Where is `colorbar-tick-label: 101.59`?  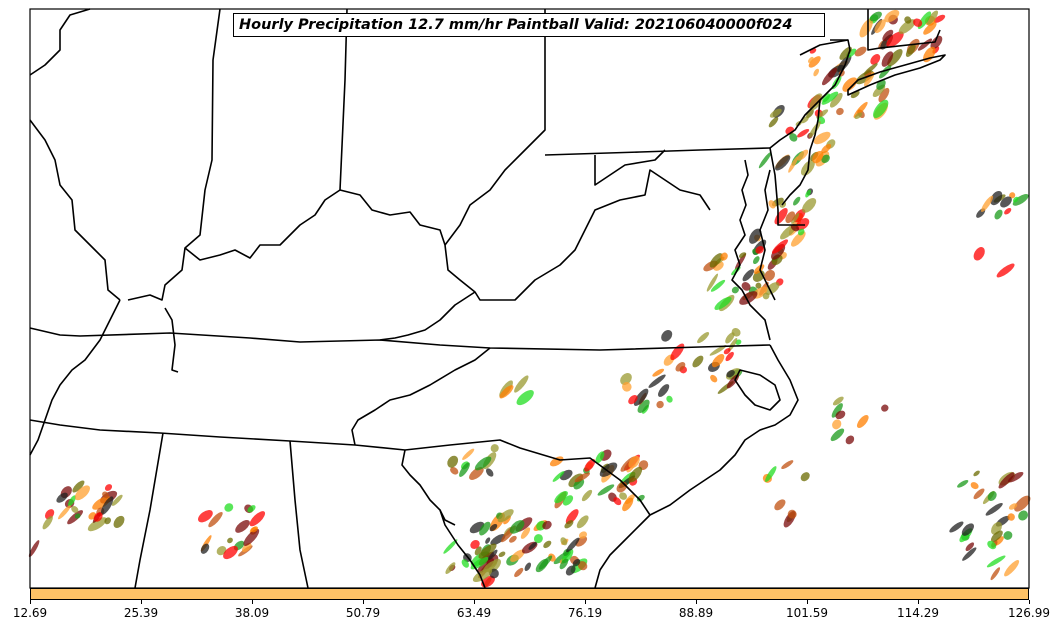 colorbar-tick-label: 101.59 is located at coordinates (807, 613).